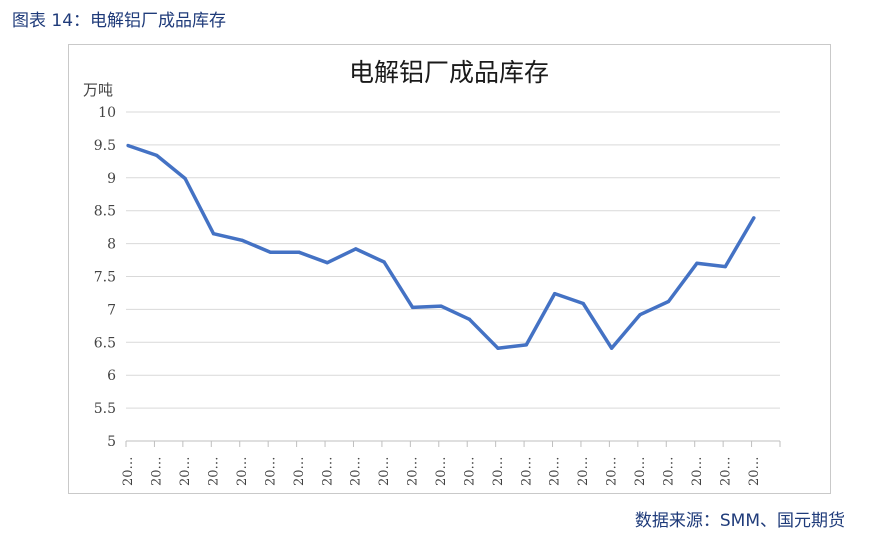 Image resolution: width=891 pixels, height=551 pixels. I want to click on y-tick-label: 7, so click(111, 310).